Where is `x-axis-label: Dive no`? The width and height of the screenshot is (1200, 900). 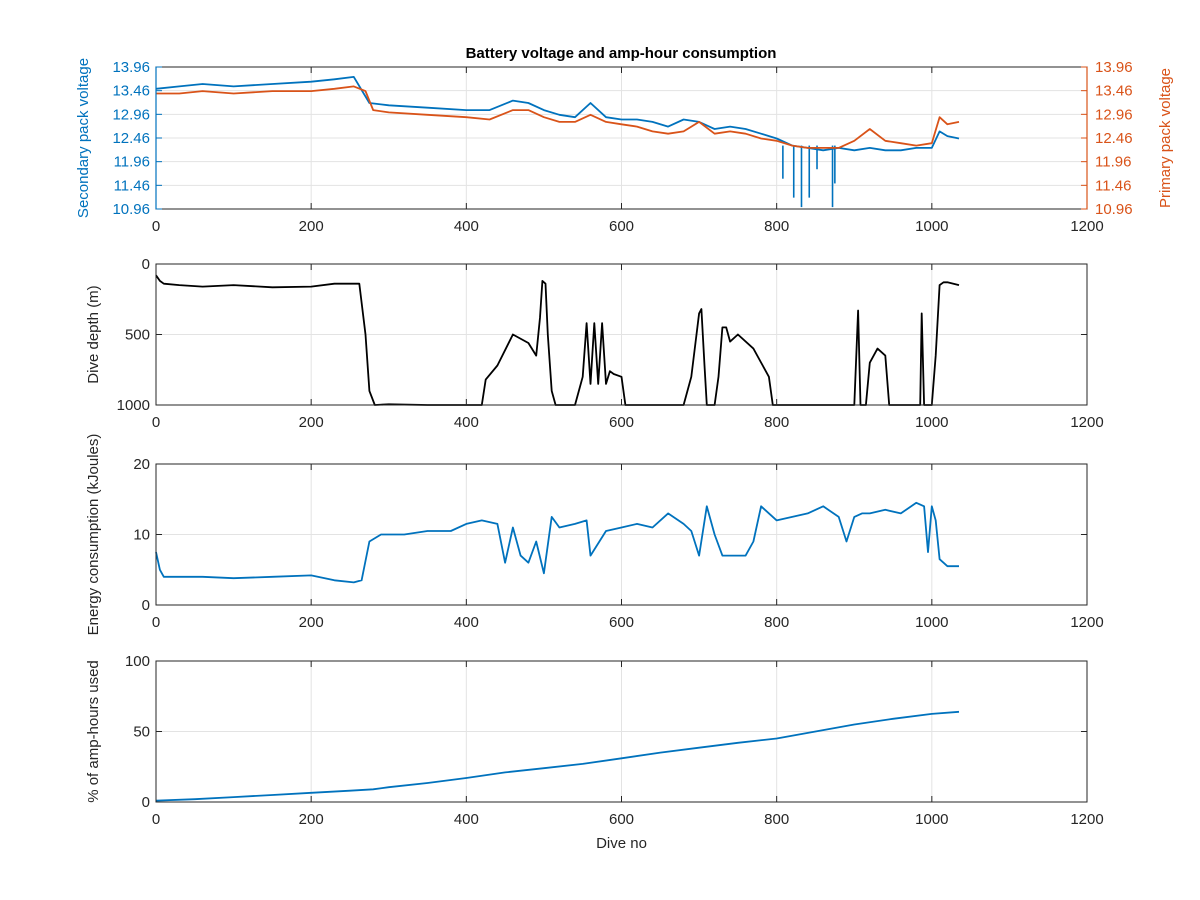 x-axis-label: Dive no is located at coordinates (621, 843).